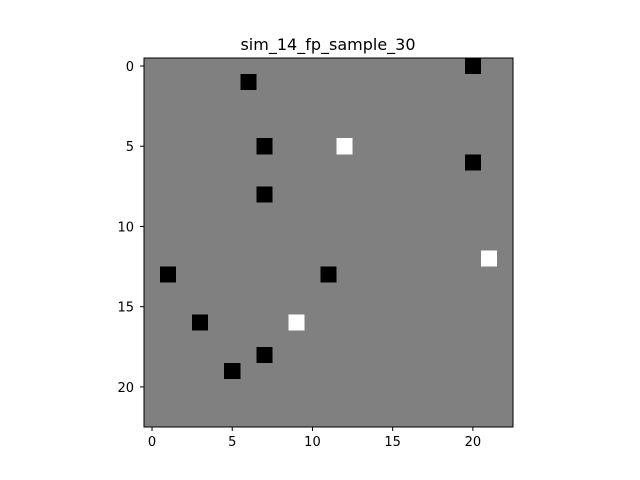  I want to click on y-axis: 0 5 10 15 20, so click(130, 228).